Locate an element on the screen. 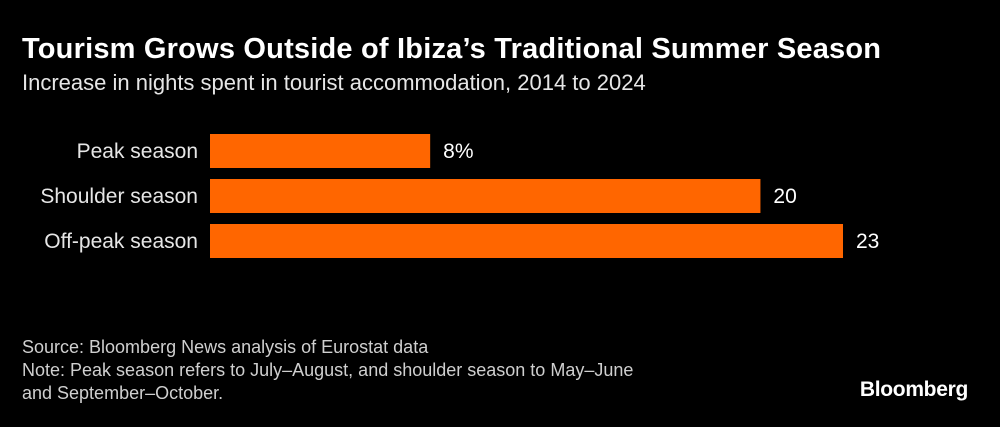 The width and height of the screenshot is (1000, 427). bloomberg-logo: Bloomberg is located at coordinates (913, 389).